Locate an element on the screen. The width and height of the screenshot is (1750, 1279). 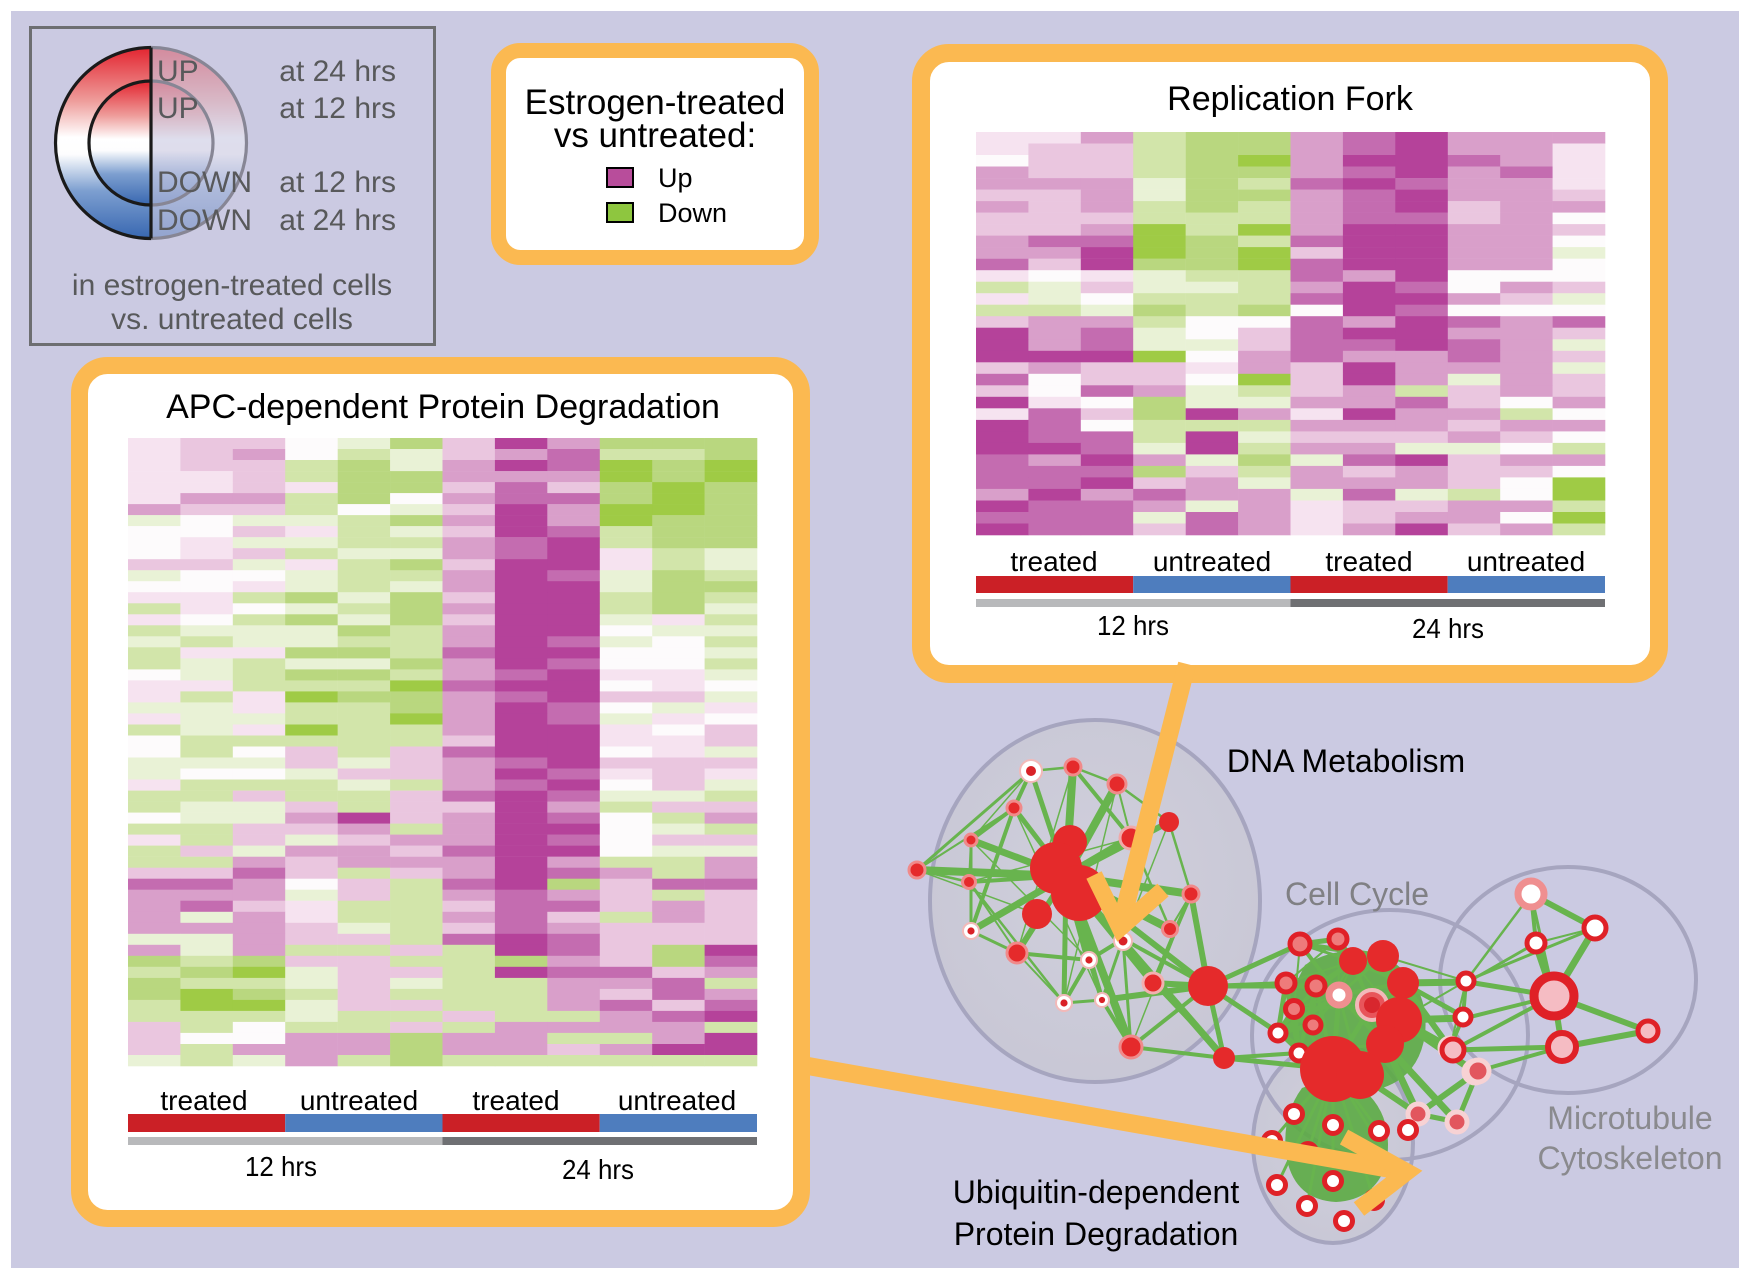
svg-text: Microtubule is located at coordinates (1629, 1118).